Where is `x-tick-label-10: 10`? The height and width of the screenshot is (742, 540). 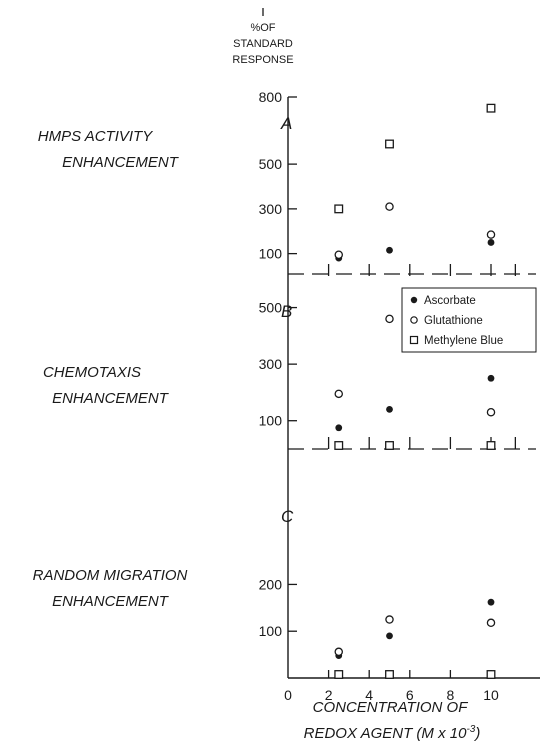 x-tick-label-10: 10 is located at coordinates (491, 695).